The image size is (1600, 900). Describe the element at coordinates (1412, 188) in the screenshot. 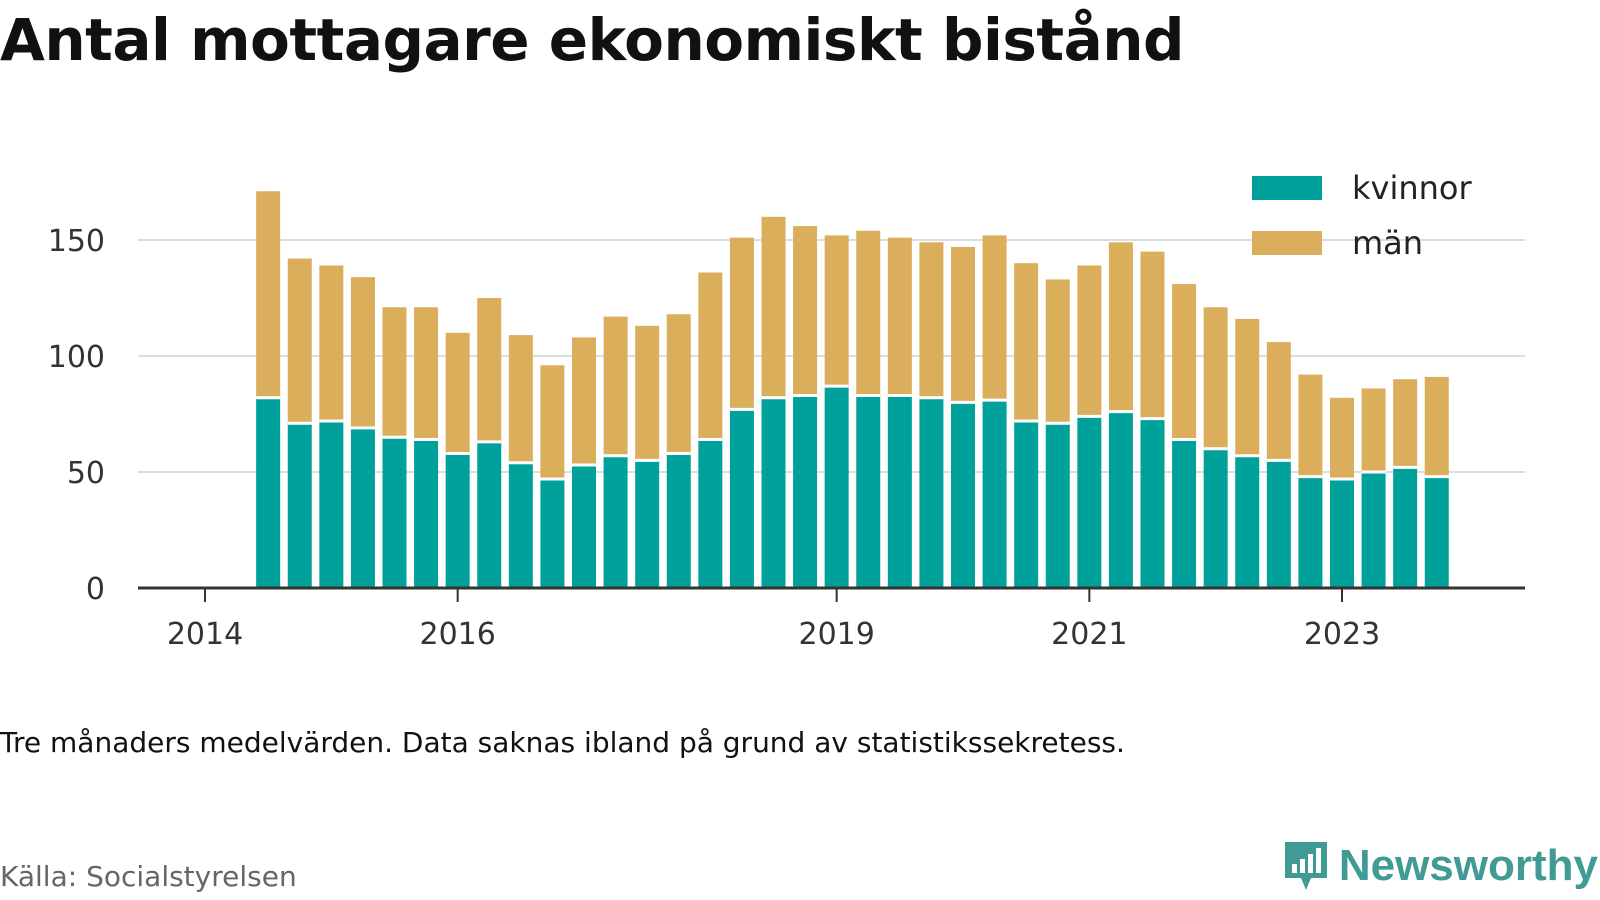

I see `legend-label: kvinnor` at that location.